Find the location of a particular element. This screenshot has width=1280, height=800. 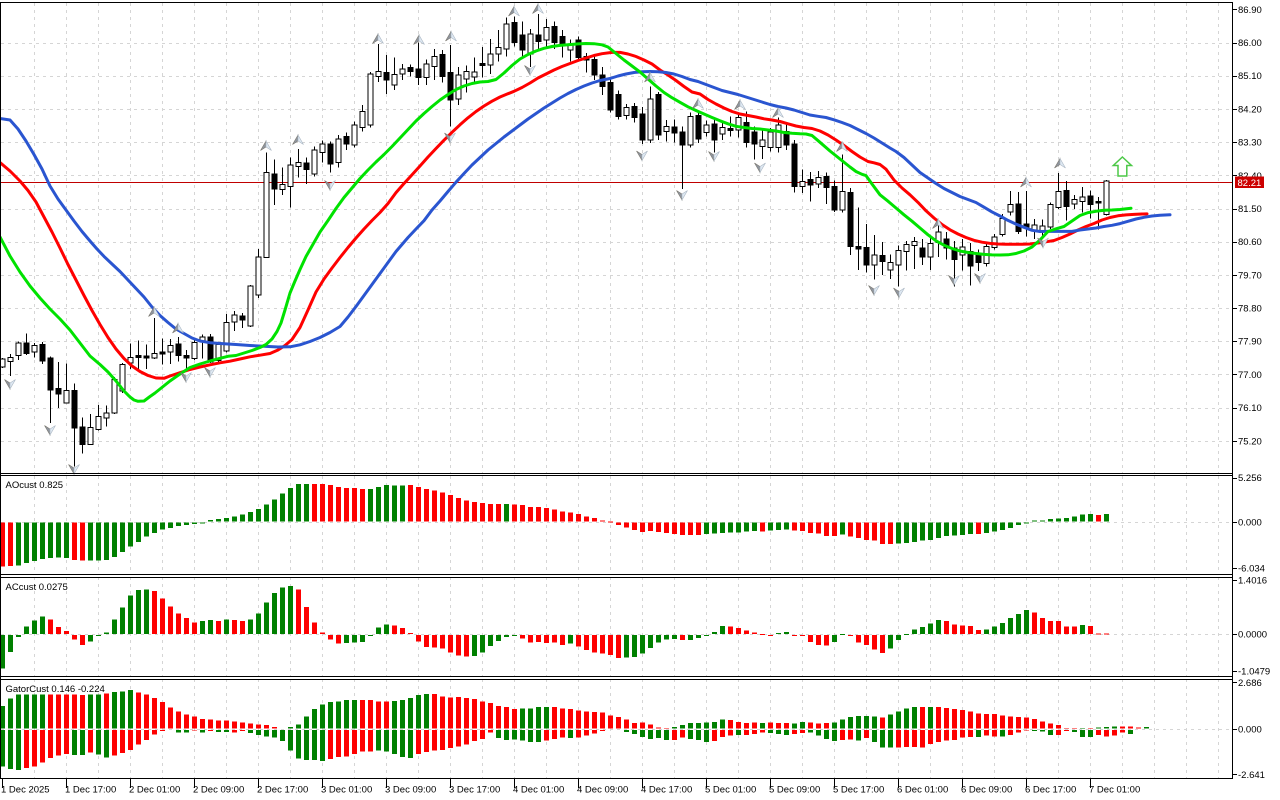

svg-text: 78.80 is located at coordinates (1250, 309).